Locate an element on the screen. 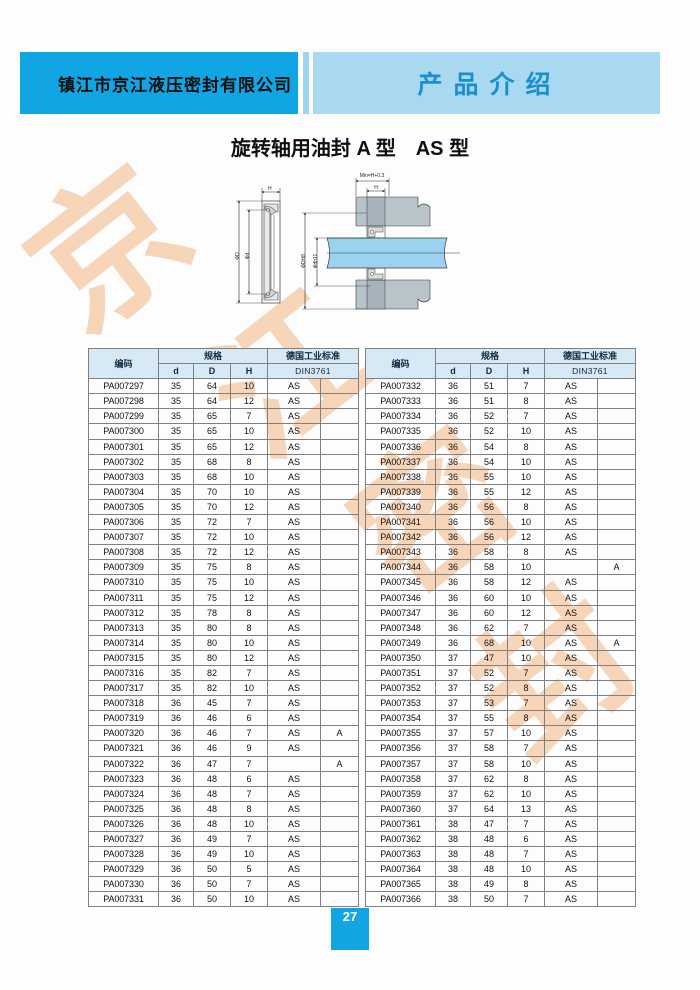 Image resolution: width=700 pixels, height=990 pixels. table-row: PA007311 35 75 12 AS is located at coordinates (223, 597).